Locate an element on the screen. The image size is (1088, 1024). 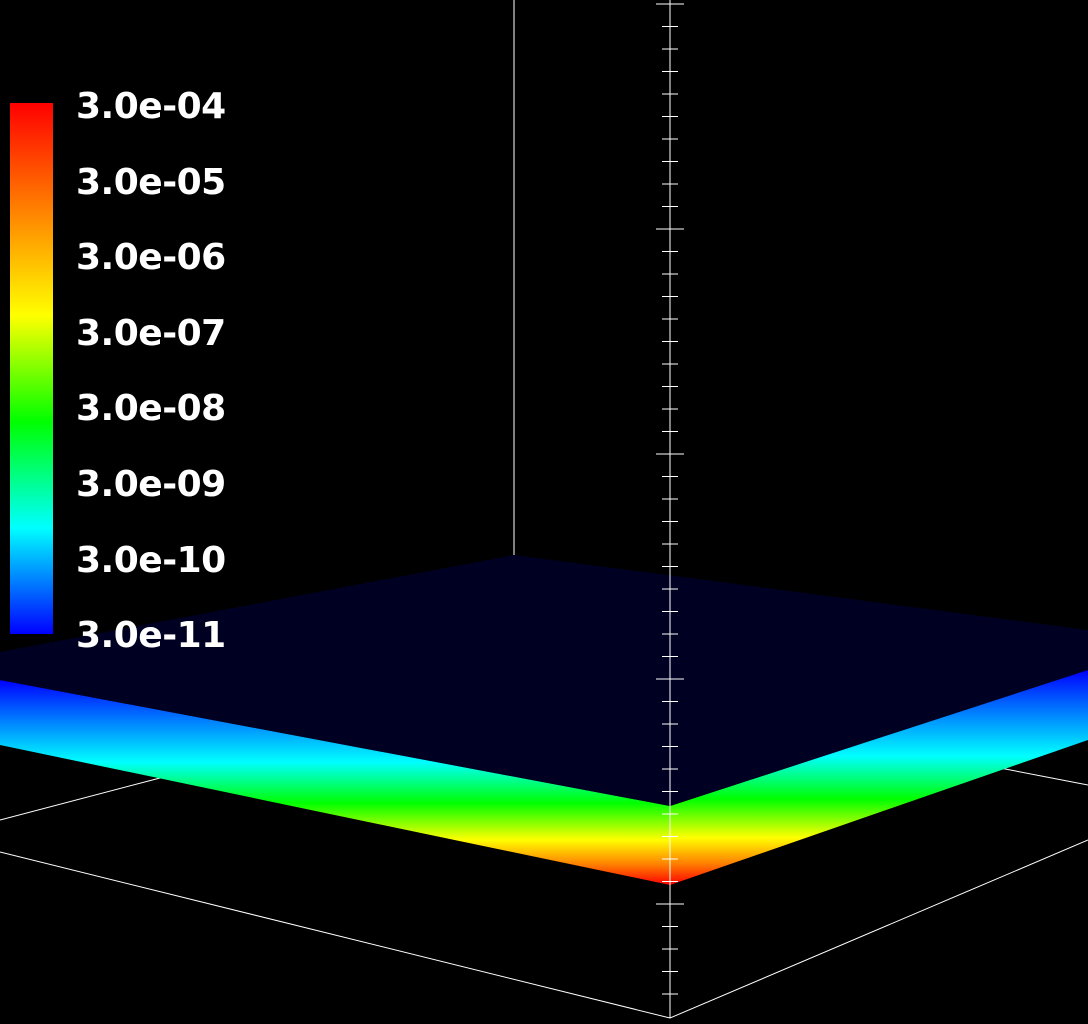
slab-front-right-face is located at coordinates (879, 777).